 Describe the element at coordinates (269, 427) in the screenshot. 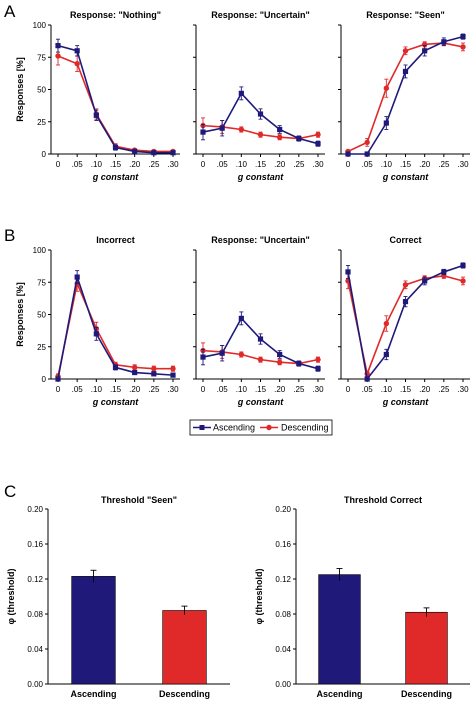

I see `legend-descending-marker` at that location.